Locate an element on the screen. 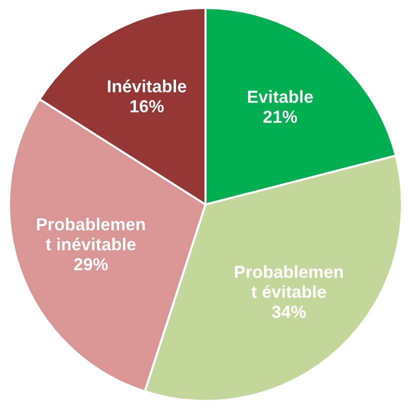 The image size is (411, 409). slice-label: Probablemen t évitable is located at coordinates (289, 281).